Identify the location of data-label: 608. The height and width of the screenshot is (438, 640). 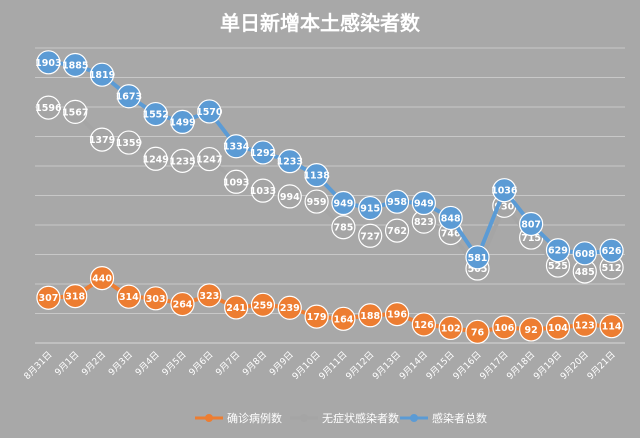
(585, 254).